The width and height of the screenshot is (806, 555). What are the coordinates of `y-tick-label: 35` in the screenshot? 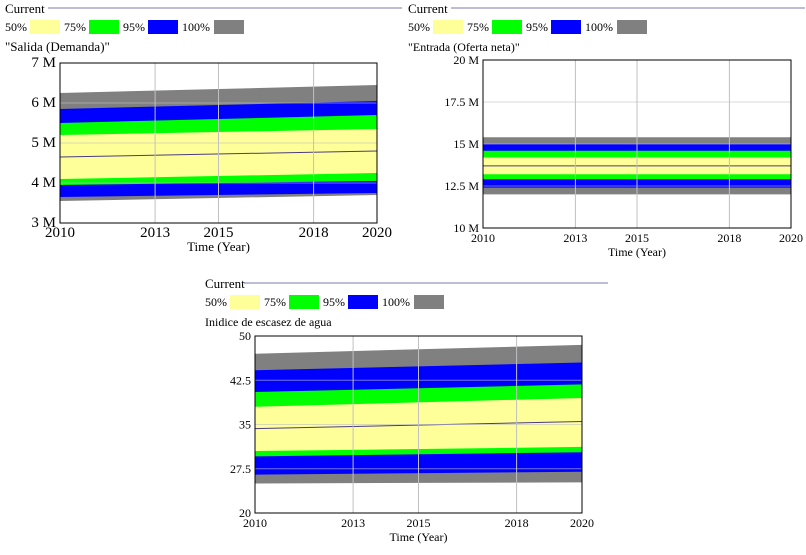 It's located at (245, 425).